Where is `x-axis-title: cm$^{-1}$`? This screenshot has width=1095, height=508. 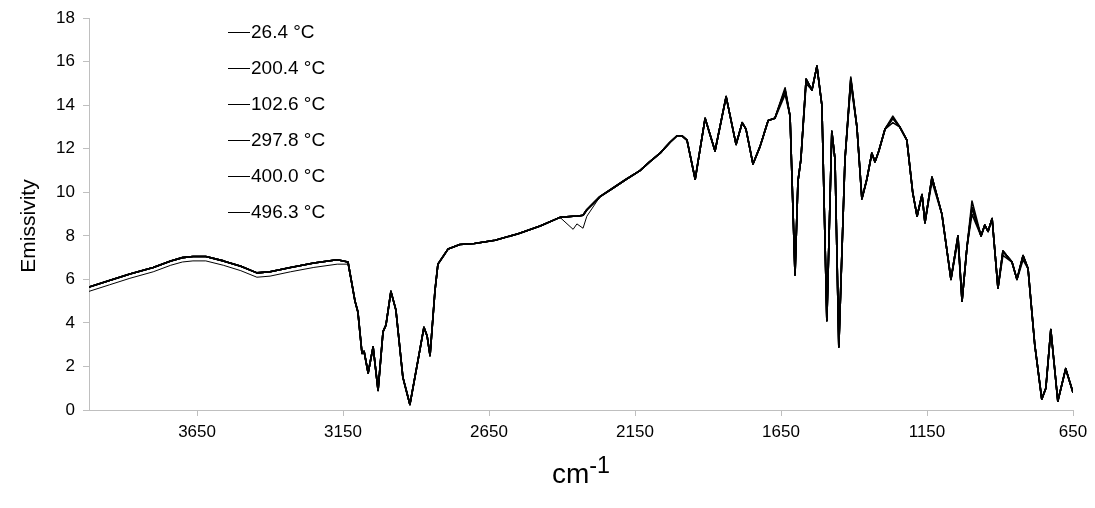
x-axis-title: cm$^{-1}$ is located at coordinates (581, 471).